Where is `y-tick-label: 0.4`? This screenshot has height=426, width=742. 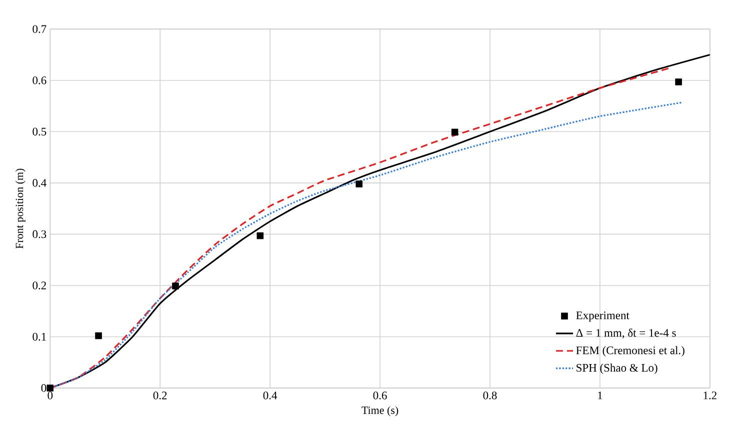
y-tick-label: 0.4 is located at coordinates (39, 182).